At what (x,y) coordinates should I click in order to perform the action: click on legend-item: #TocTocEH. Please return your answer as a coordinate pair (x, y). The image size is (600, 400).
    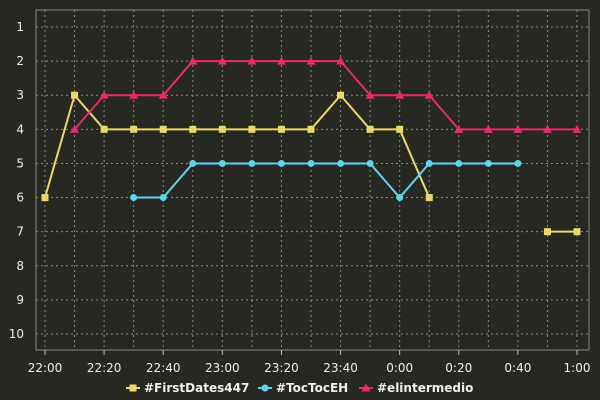
    Looking at the image, I should click on (303, 388).